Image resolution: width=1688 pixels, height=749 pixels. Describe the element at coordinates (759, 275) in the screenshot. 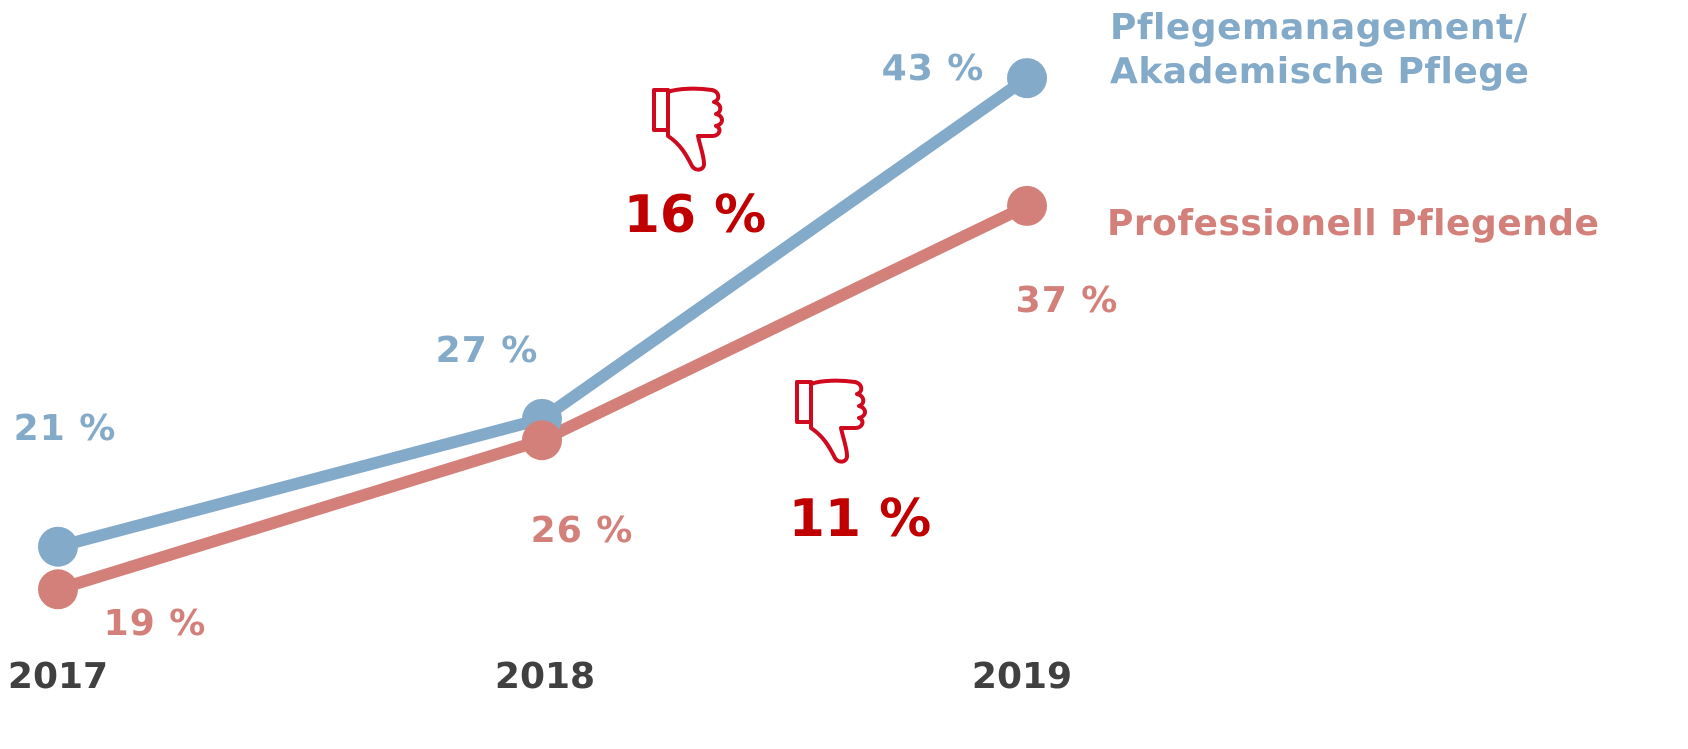

I see `thumbs-down-icon` at that location.